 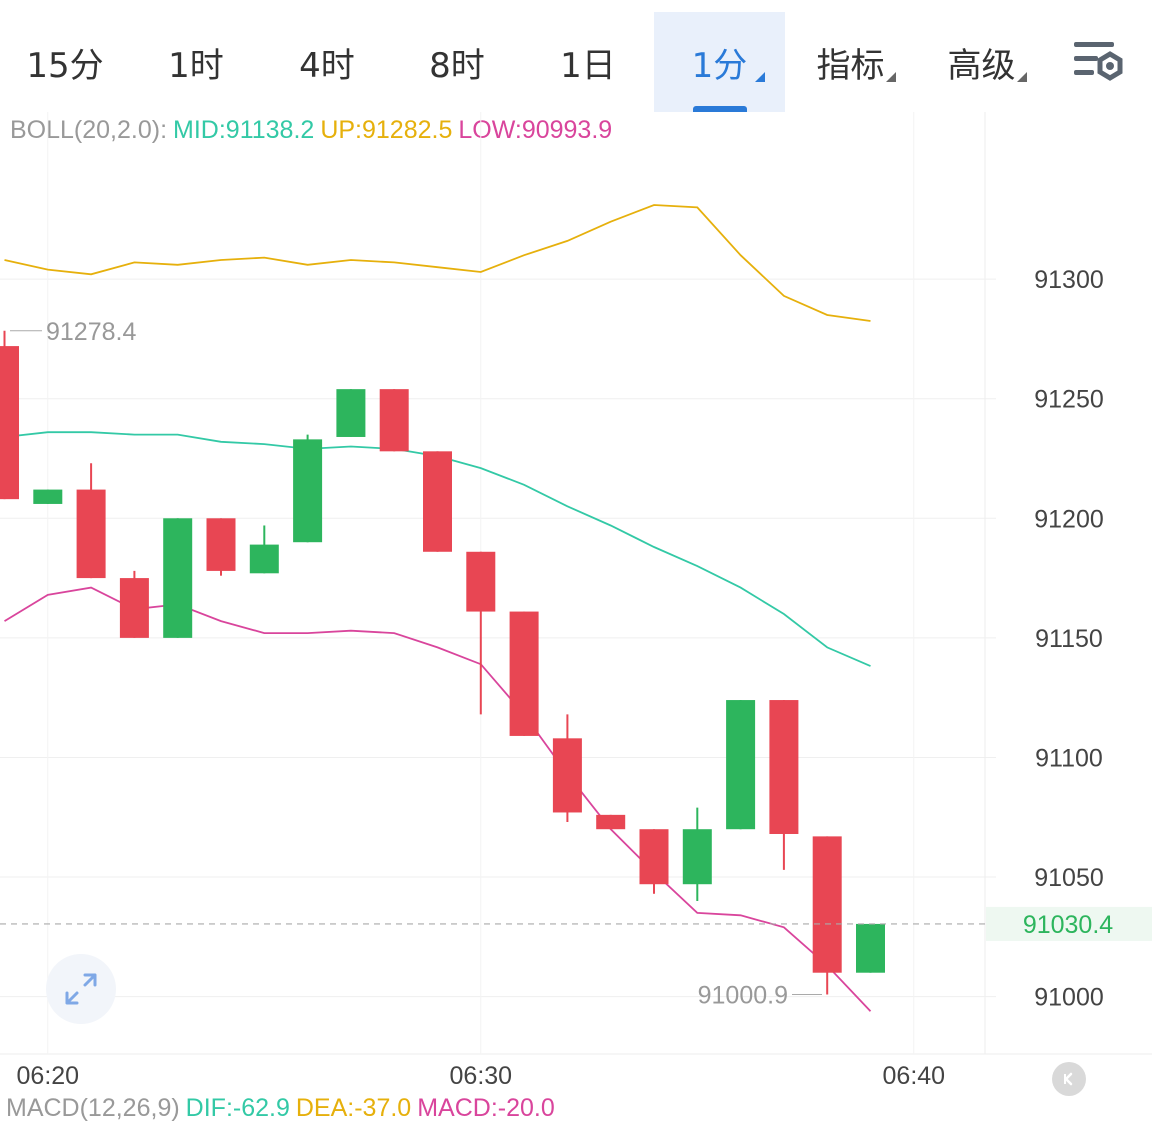 What do you see at coordinates (353, 1108) in the screenshot?
I see `macd-legend-dea: DEA:-37.0` at bounding box center [353, 1108].